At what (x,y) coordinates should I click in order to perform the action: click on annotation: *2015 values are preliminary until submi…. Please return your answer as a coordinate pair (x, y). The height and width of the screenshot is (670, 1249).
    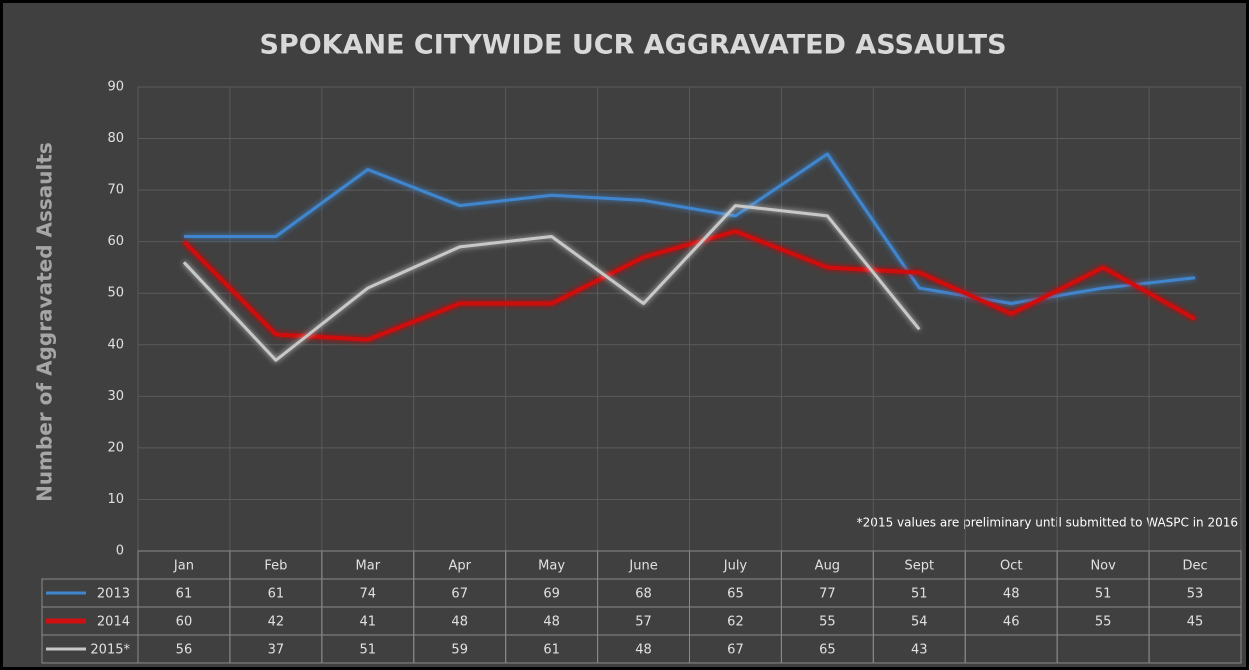
    Looking at the image, I should click on (1047, 523).